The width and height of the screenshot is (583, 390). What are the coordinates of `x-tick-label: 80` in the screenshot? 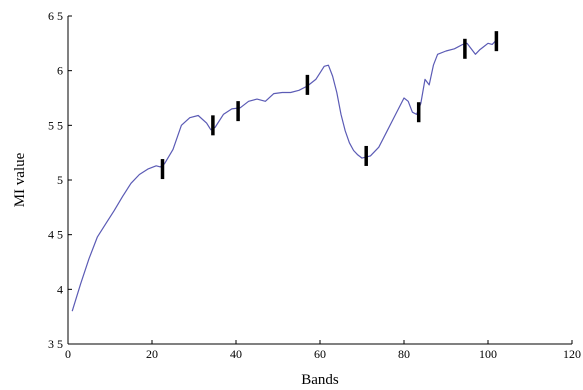 It's located at (404, 354).